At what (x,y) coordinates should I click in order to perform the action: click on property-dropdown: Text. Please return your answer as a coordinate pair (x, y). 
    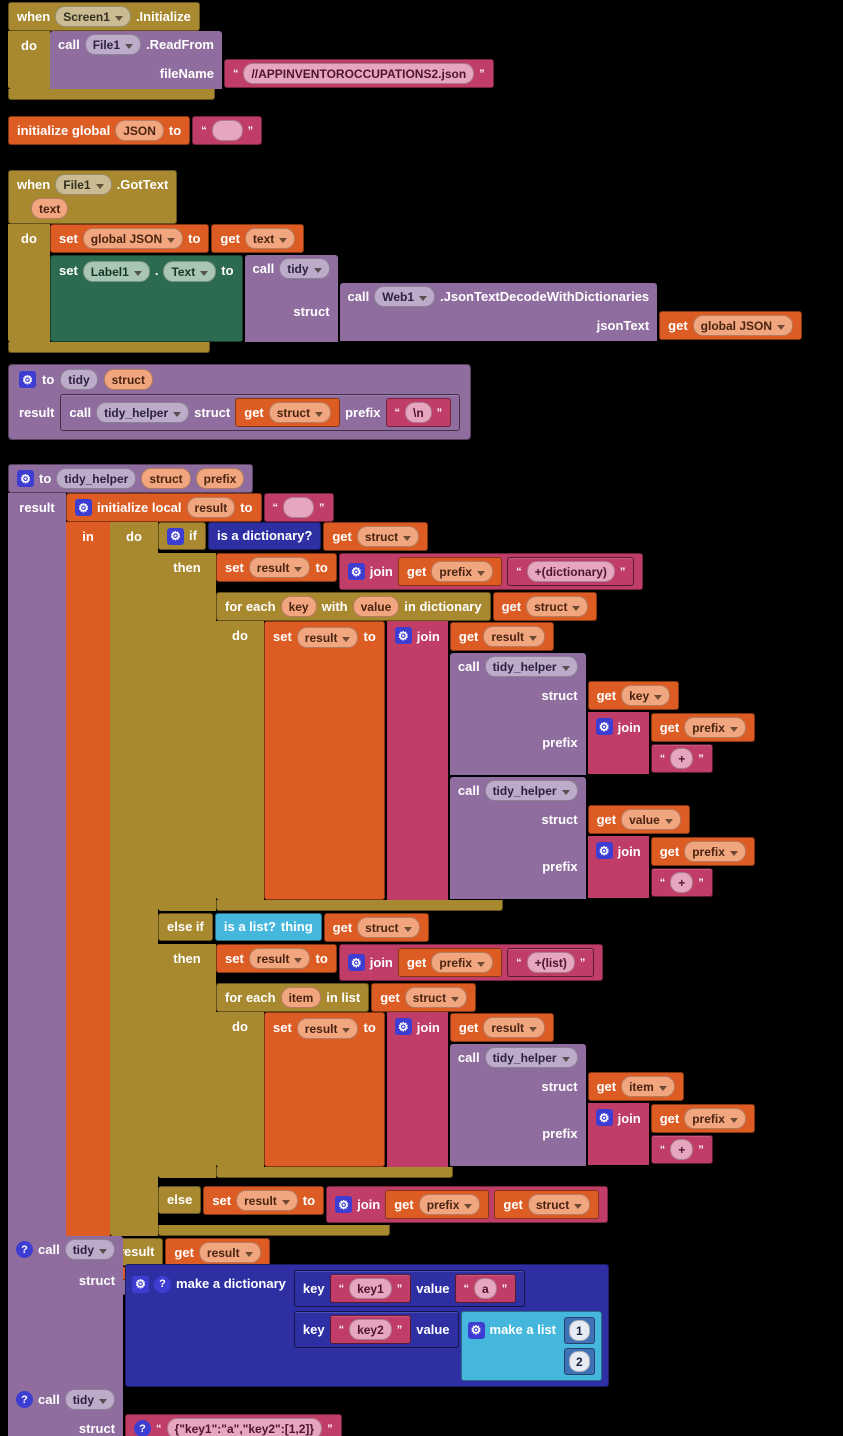
    Looking at the image, I should click on (190, 271).